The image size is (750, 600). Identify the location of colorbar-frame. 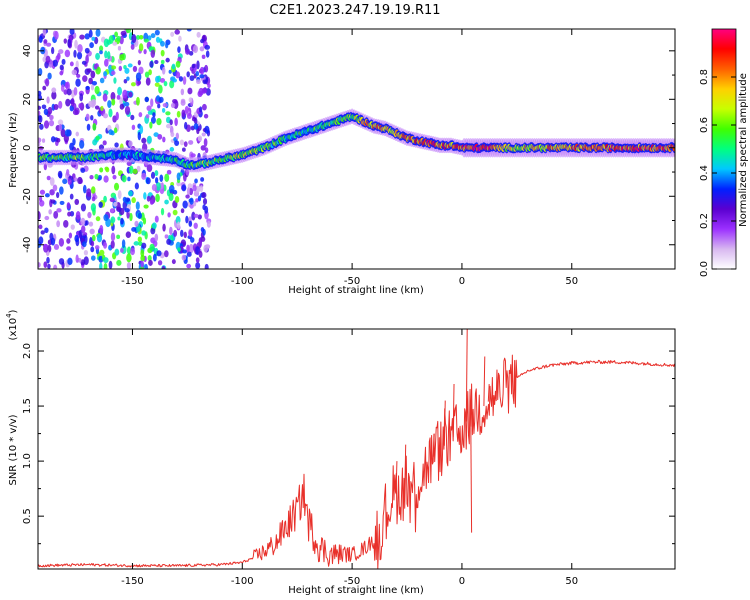
(724, 149).